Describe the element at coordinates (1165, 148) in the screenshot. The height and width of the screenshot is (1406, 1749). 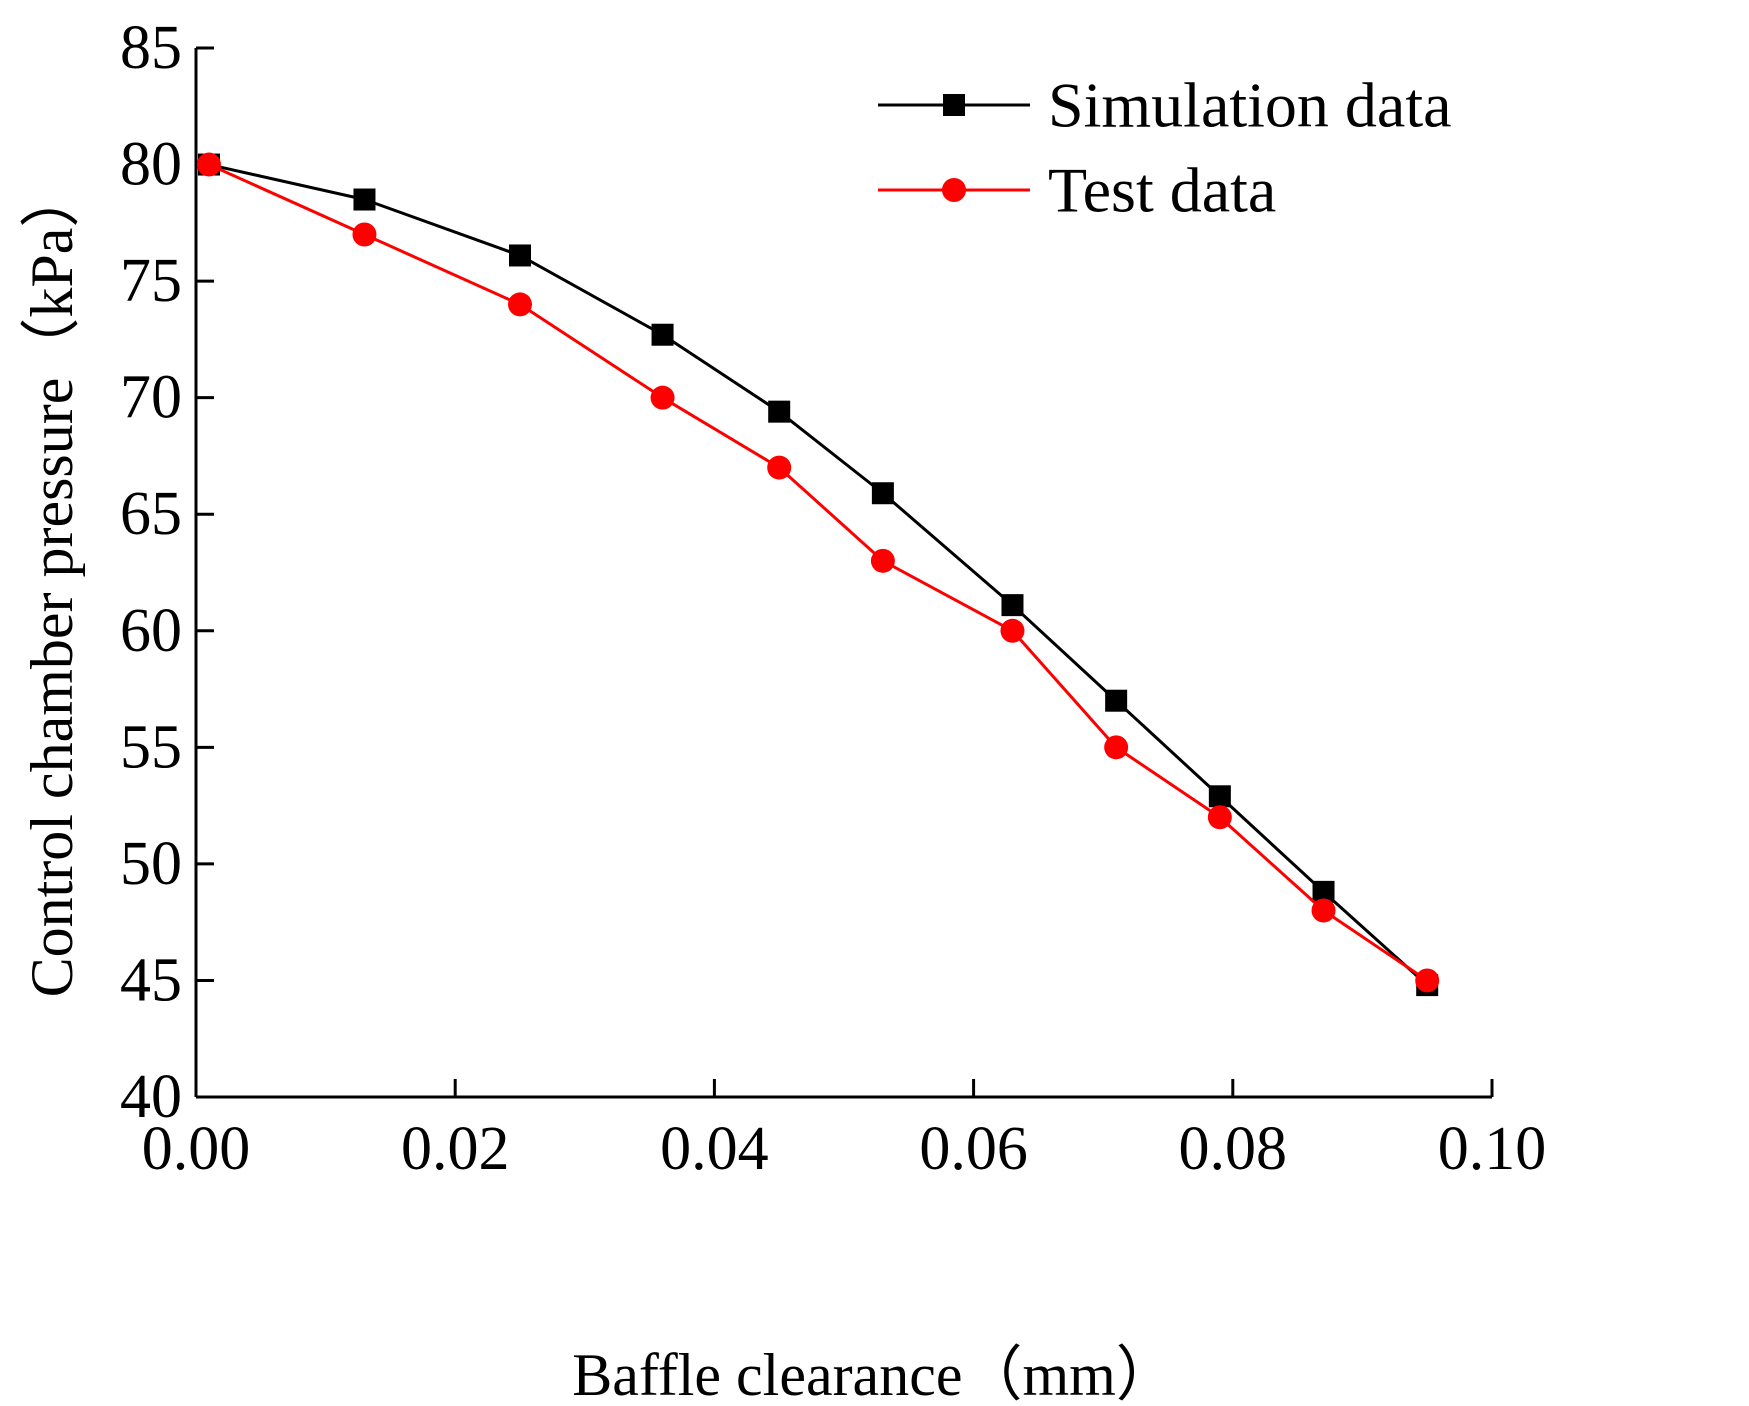
I see `legend: Simulation data Test data` at that location.